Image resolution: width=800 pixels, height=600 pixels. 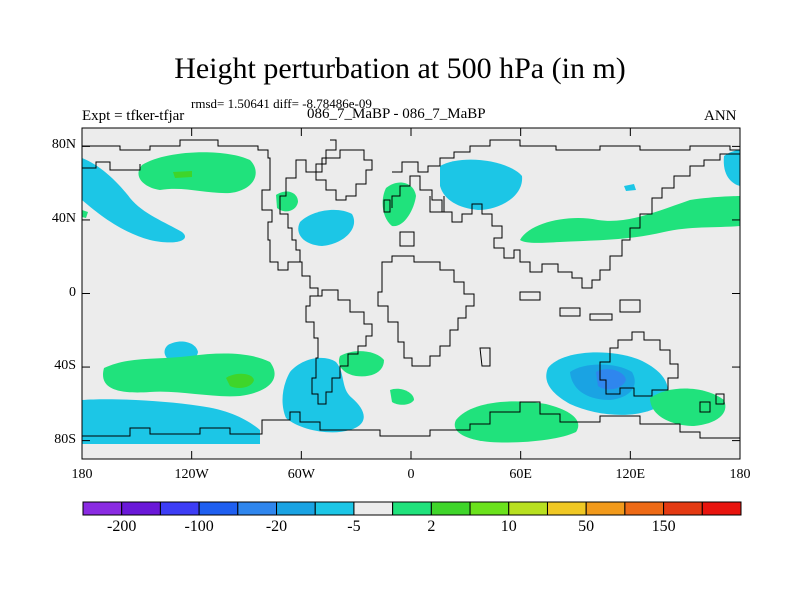 What do you see at coordinates (65, 439) in the screenshot?
I see `y-tick-label: 80S` at bounding box center [65, 439].